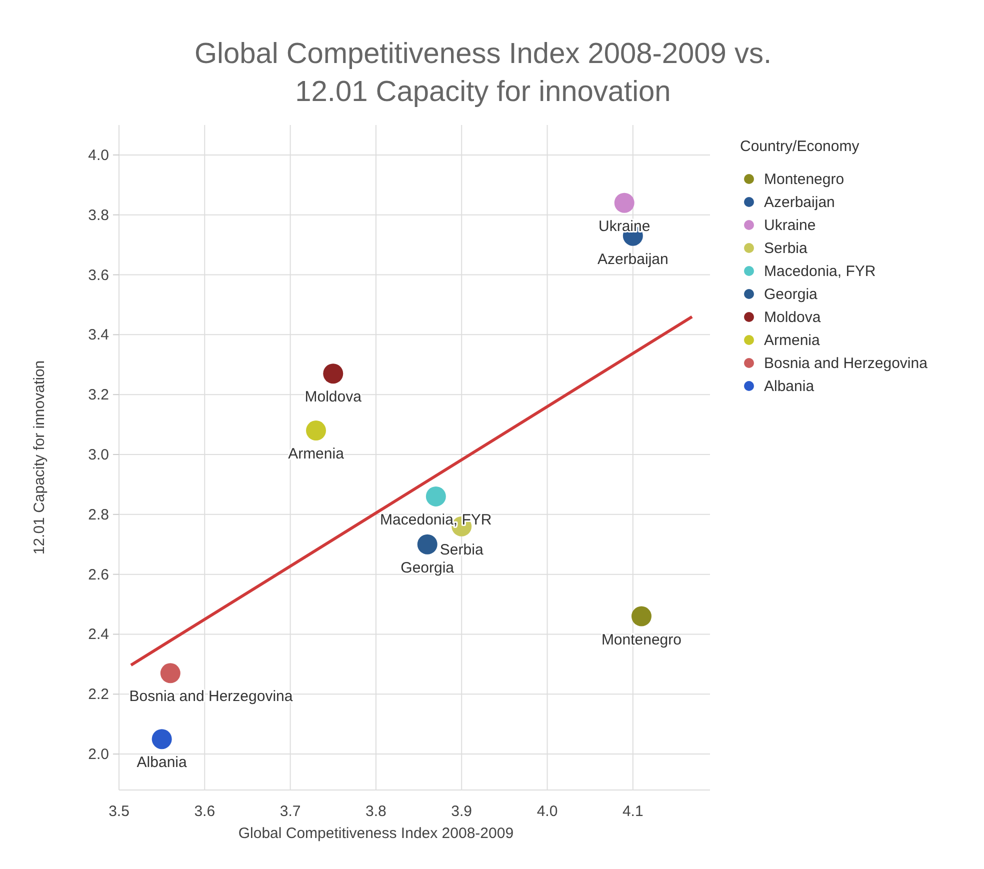 The image size is (984, 869). I want to click on text: Azerbaijan, so click(632, 259).